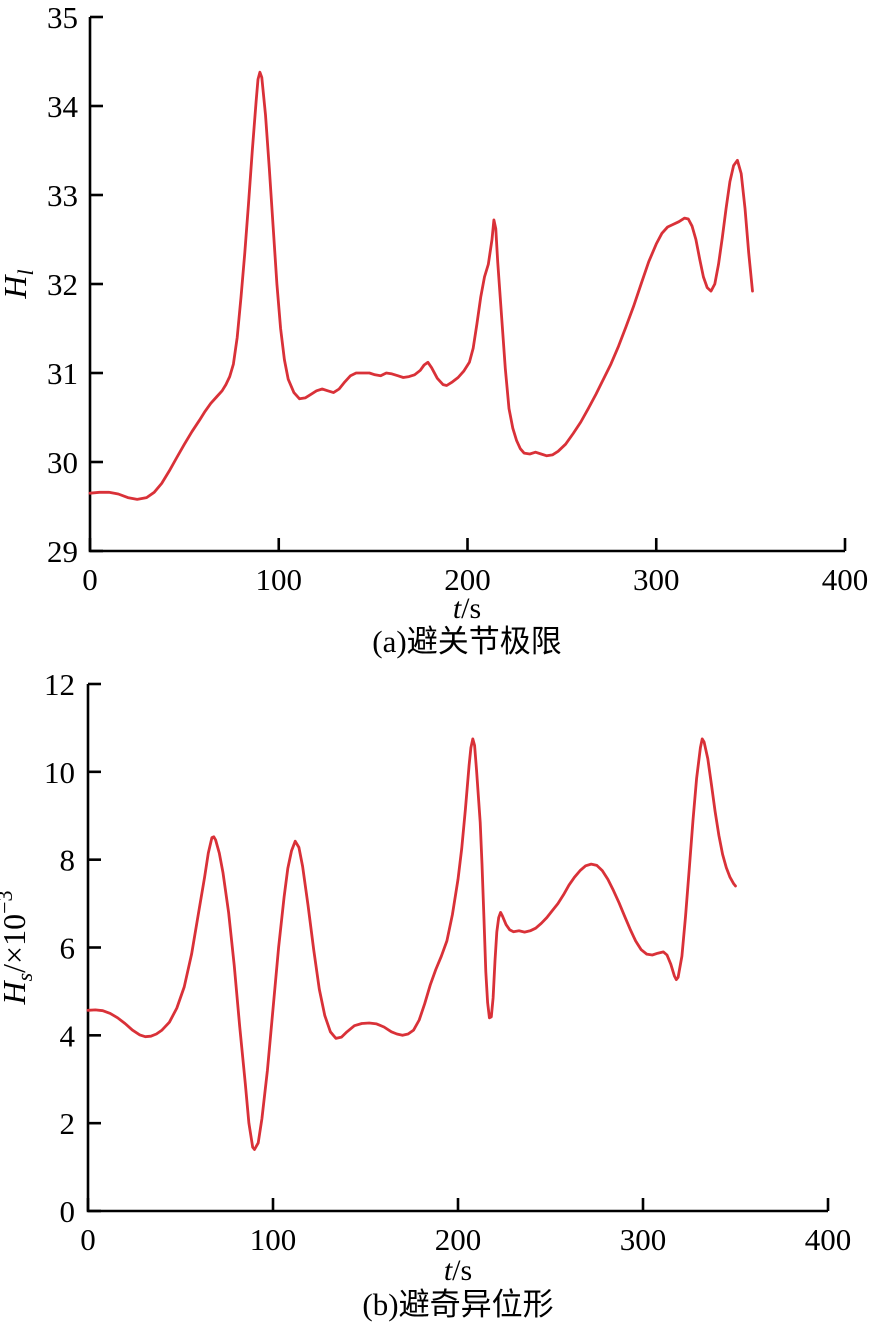 The height and width of the screenshot is (1336, 876). I want to click on y-tick-label: 32, so click(62, 284).